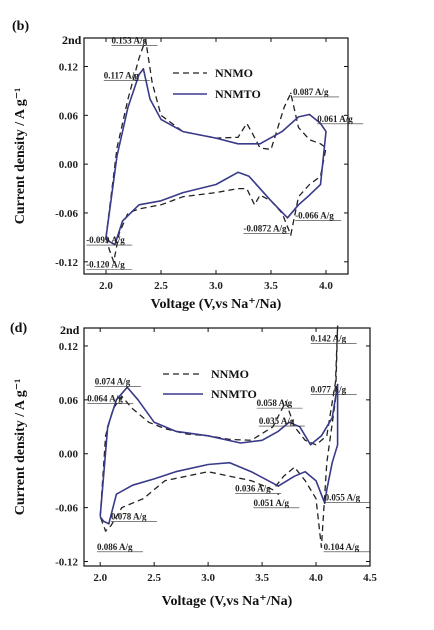 Image resolution: width=434 pixels, height=630 pixels. Describe the element at coordinates (370, 578) in the screenshot. I see `x-tick-label: 4.5` at that location.